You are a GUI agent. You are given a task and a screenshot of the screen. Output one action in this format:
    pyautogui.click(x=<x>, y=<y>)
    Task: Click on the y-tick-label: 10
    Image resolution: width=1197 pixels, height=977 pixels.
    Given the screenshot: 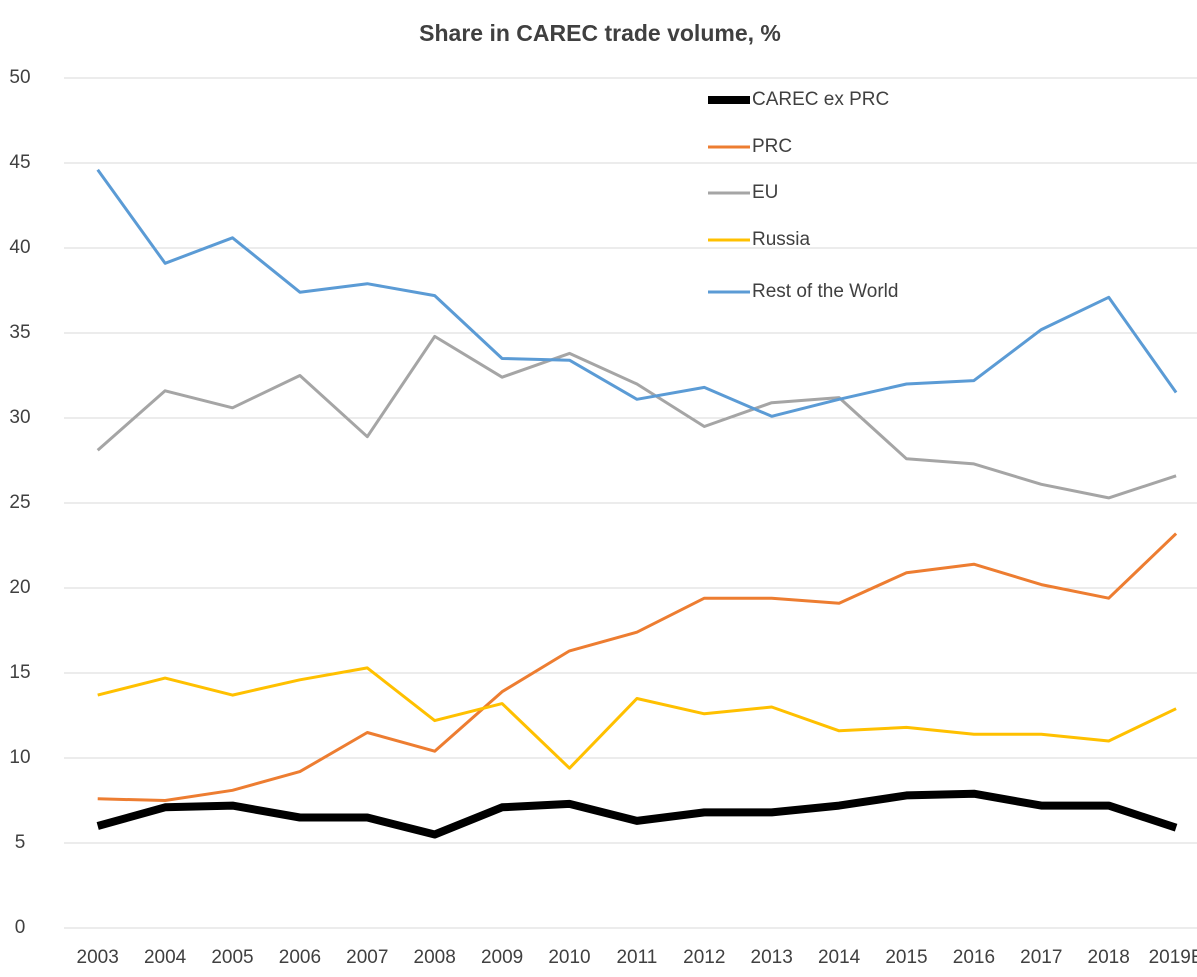 What is the action you would take?
    pyautogui.click(x=19, y=757)
    